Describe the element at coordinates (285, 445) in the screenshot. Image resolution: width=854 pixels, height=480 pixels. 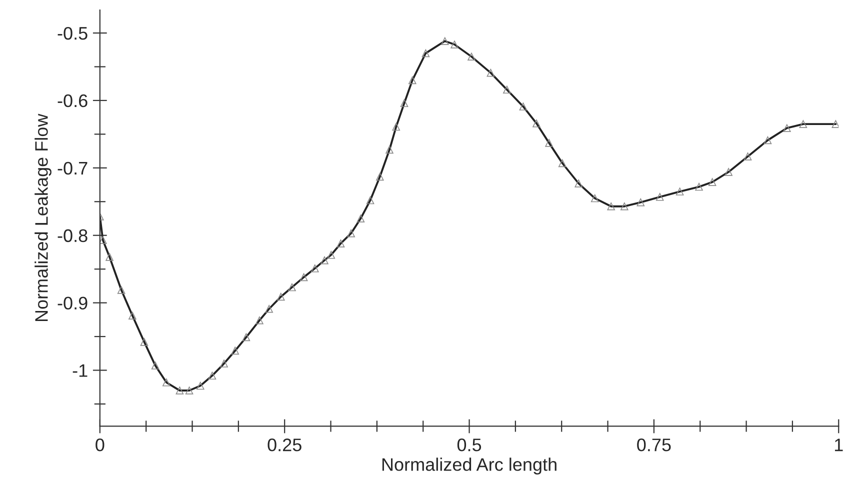
I see `x-tick-label: 0.25` at that location.